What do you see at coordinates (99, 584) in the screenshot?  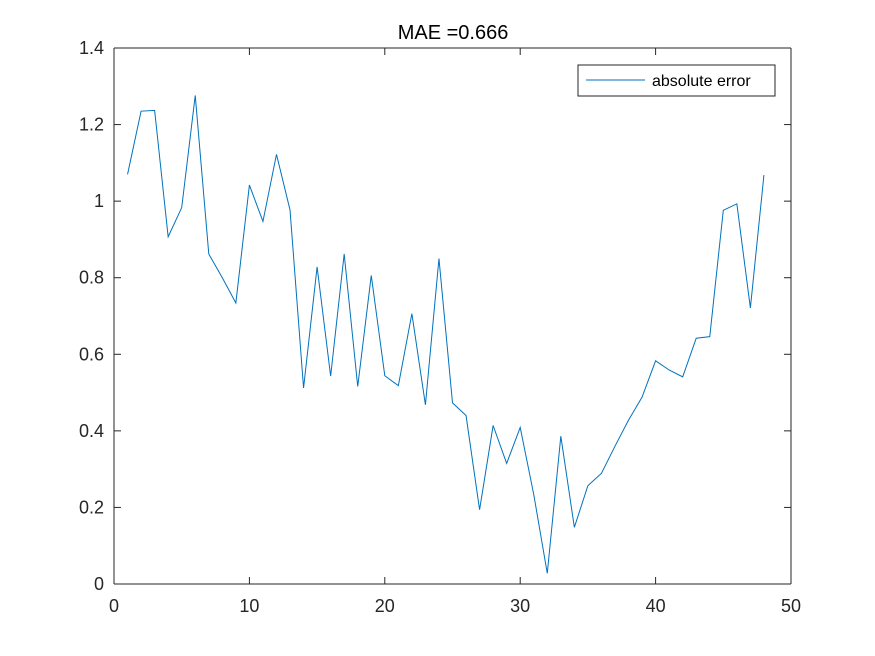 I see `y-tick-label: 0` at bounding box center [99, 584].